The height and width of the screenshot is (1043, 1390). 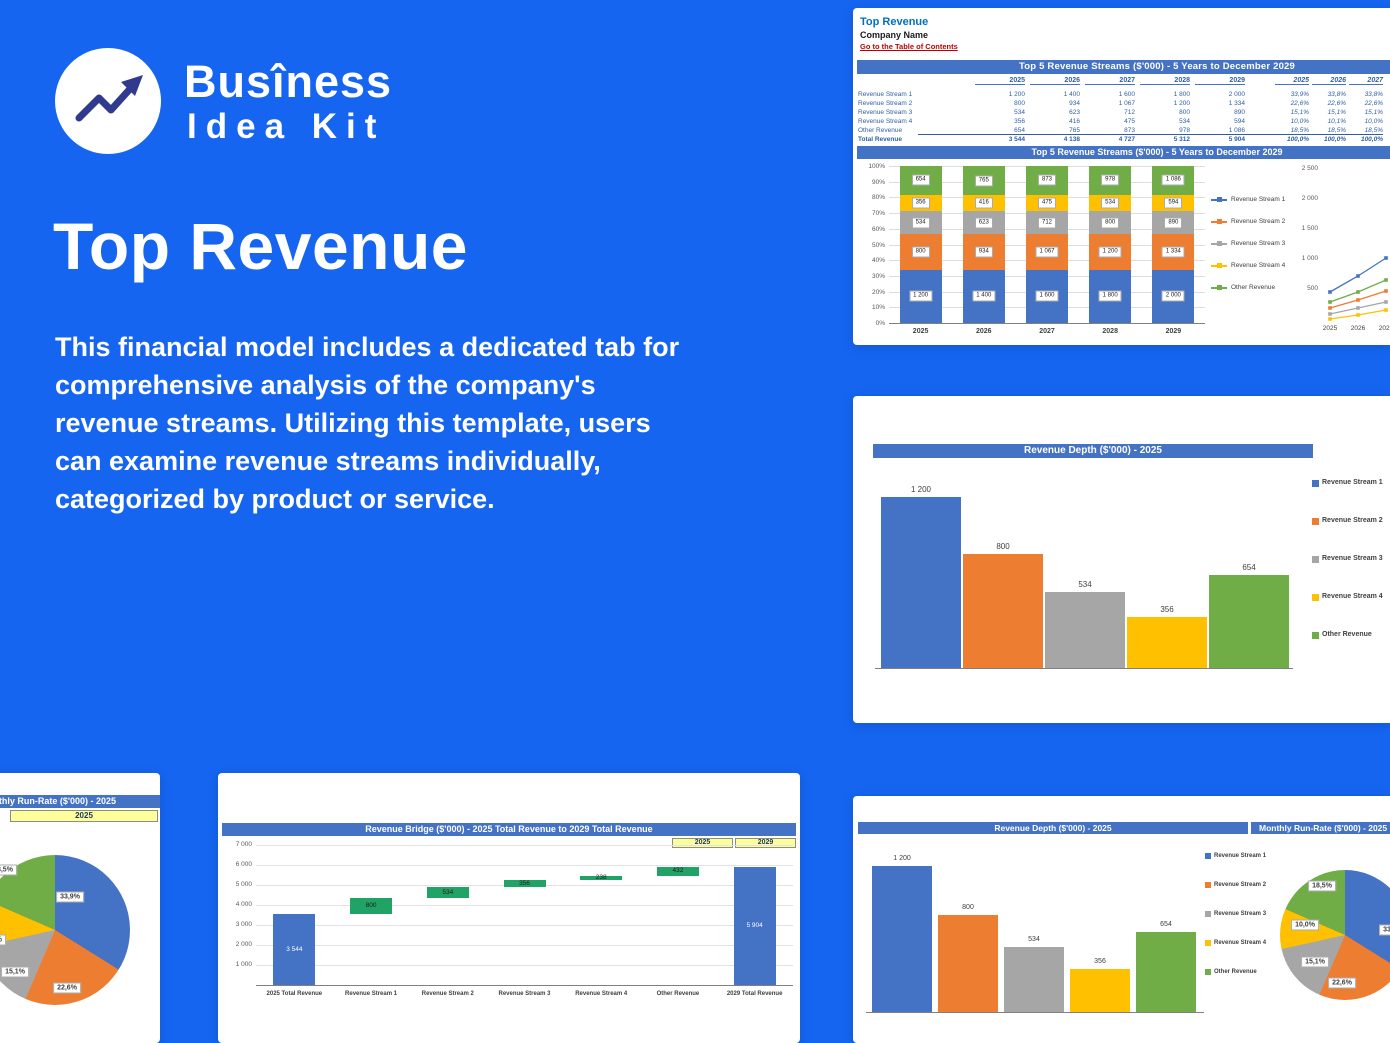 I want to click on axis-tick: 3 000, so click(x=243, y=924).